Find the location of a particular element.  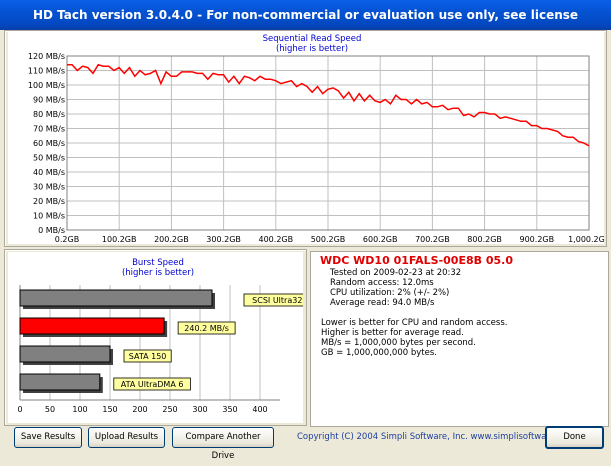

burst-x-tick-label: 300 is located at coordinates (199, 409).